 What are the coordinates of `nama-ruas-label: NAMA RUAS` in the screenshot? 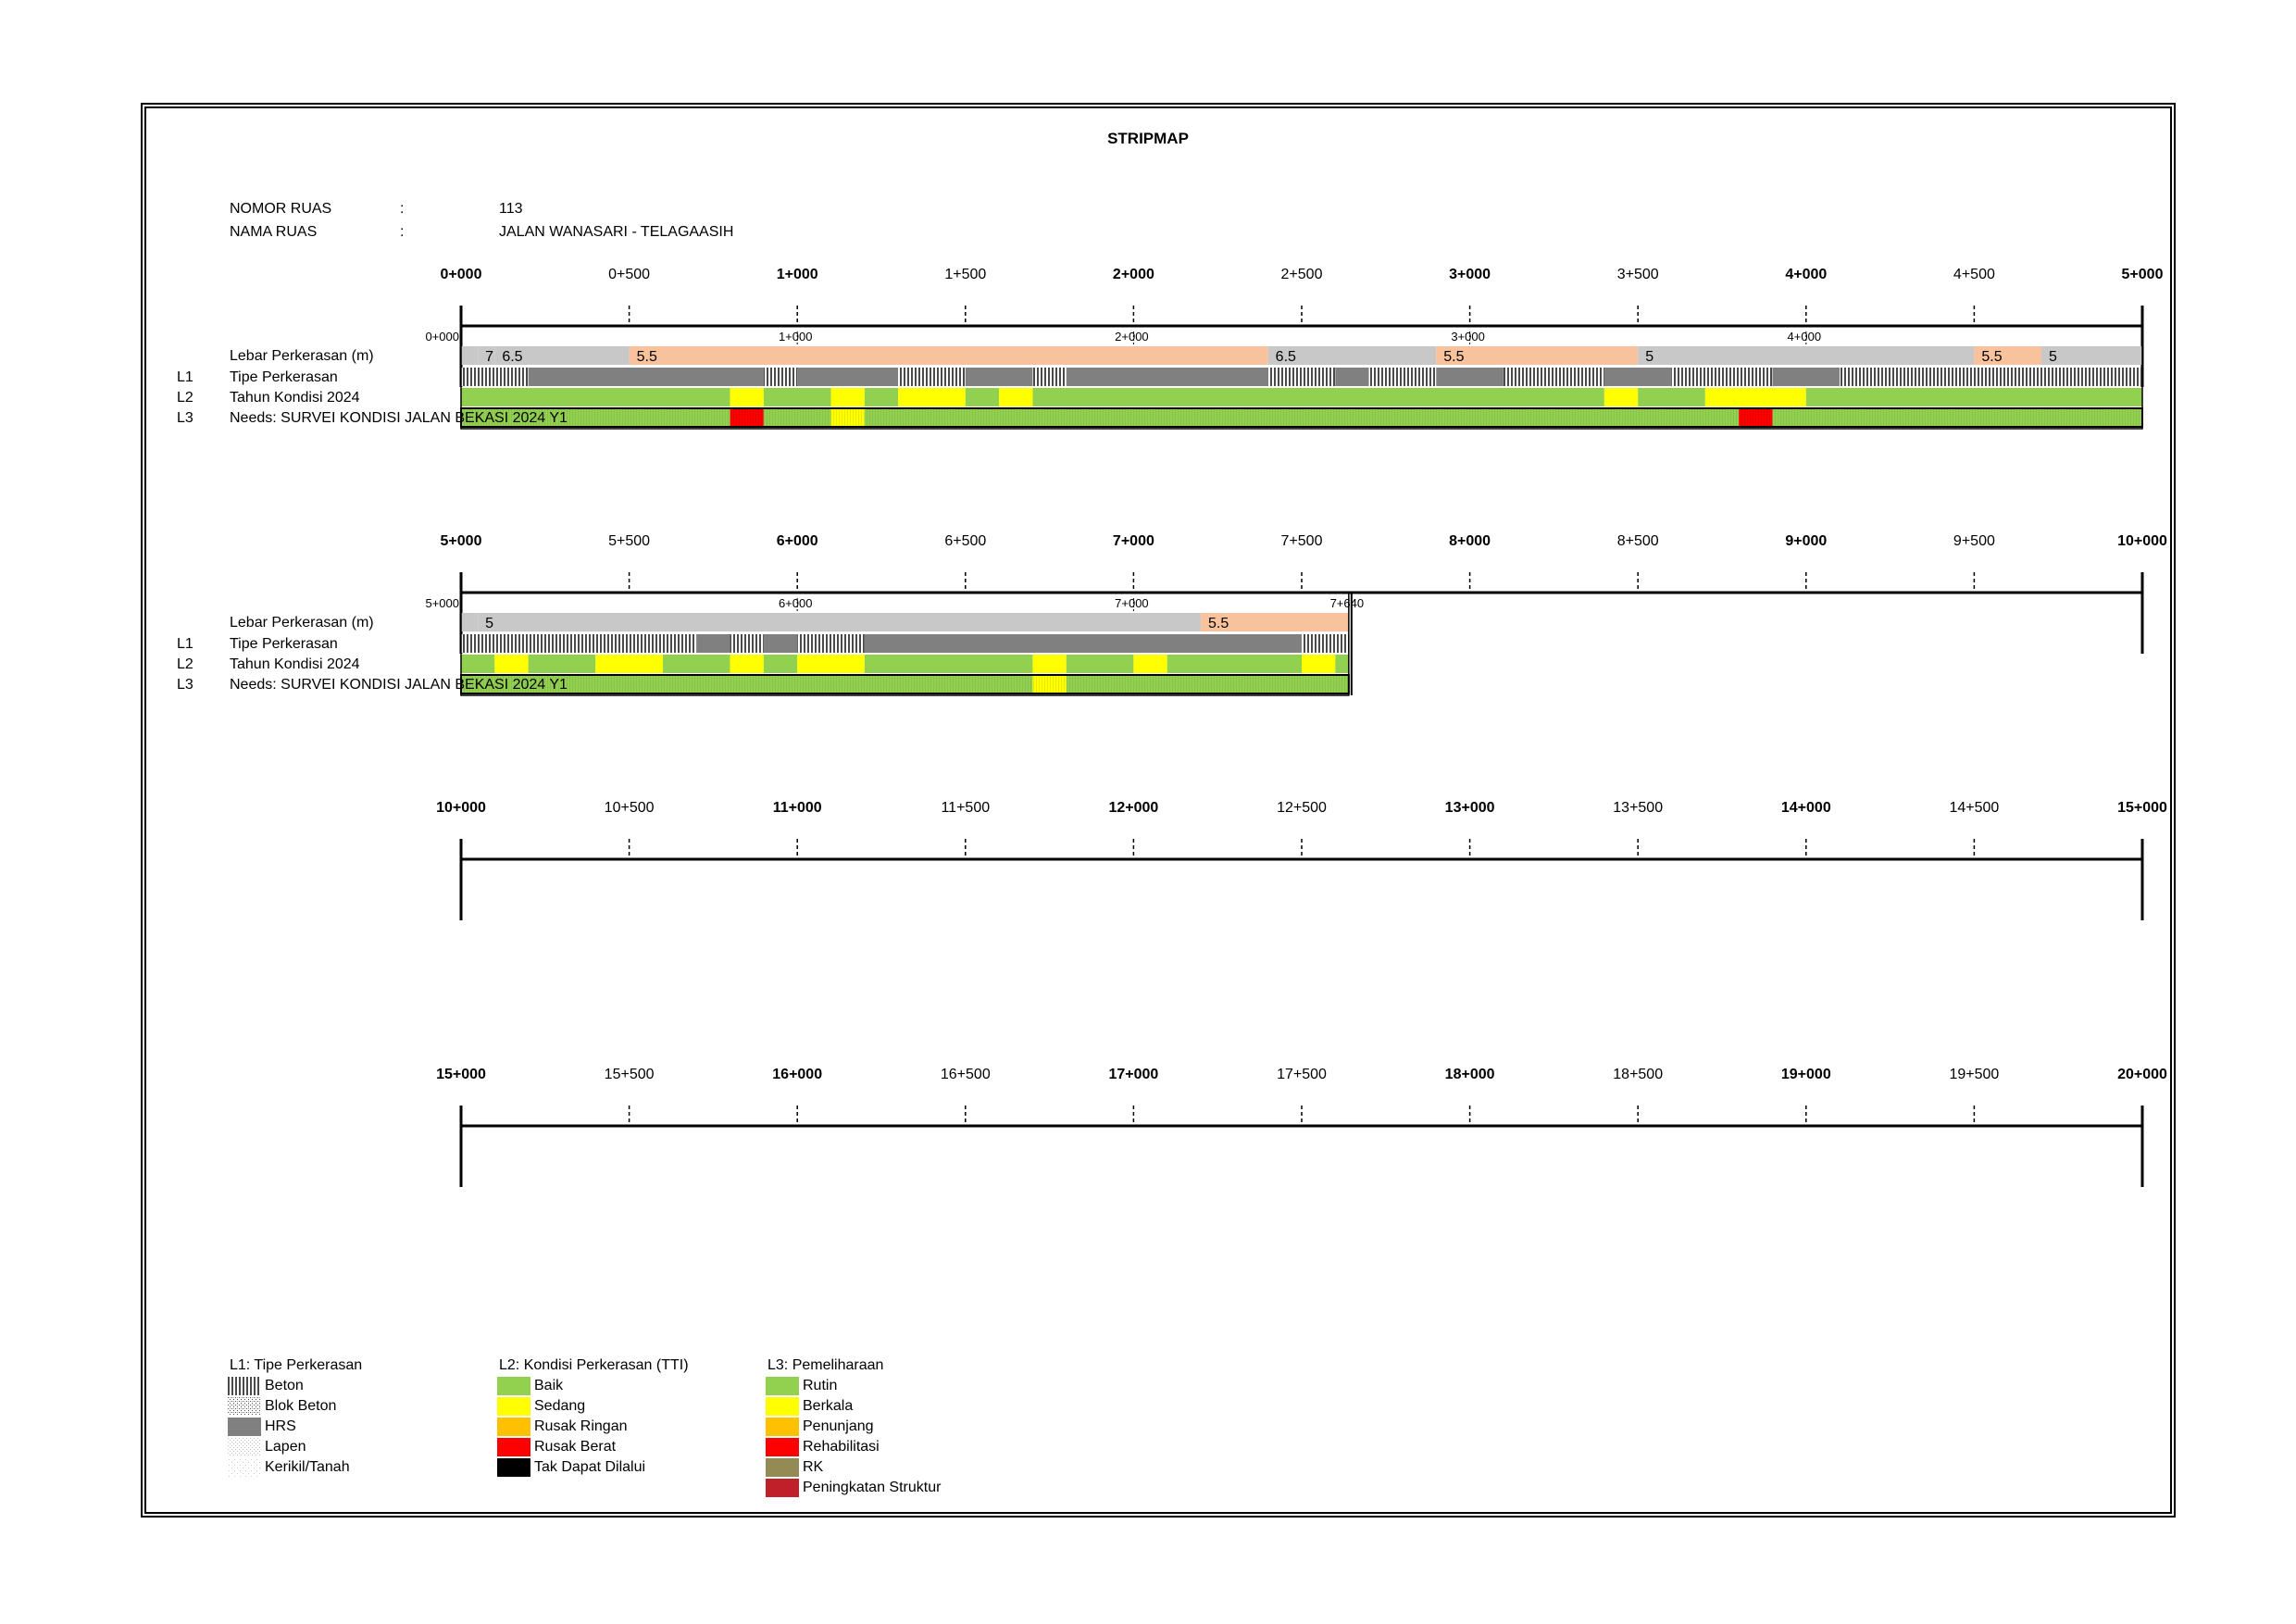 It's located at (274, 232).